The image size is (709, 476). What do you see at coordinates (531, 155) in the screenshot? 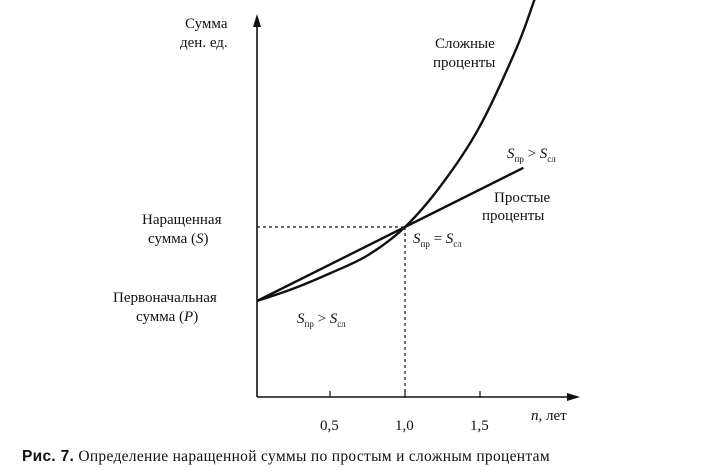
I see `annotation-upper: Sпр > Sсл` at bounding box center [531, 155].